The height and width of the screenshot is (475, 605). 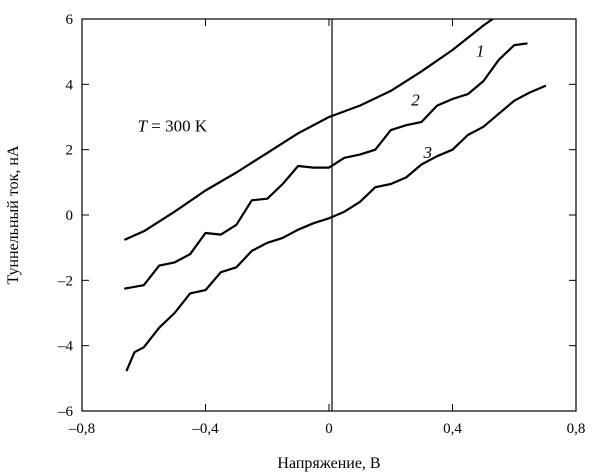 What do you see at coordinates (177, 126) in the screenshot?
I see `temperature-value: = 300 K` at bounding box center [177, 126].